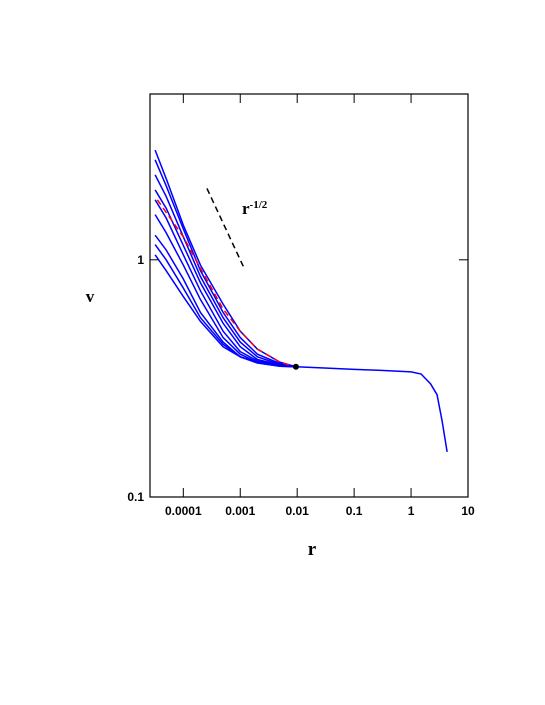 The width and height of the screenshot is (545, 705). I want to click on y-tick-label: 1, so click(140, 260).